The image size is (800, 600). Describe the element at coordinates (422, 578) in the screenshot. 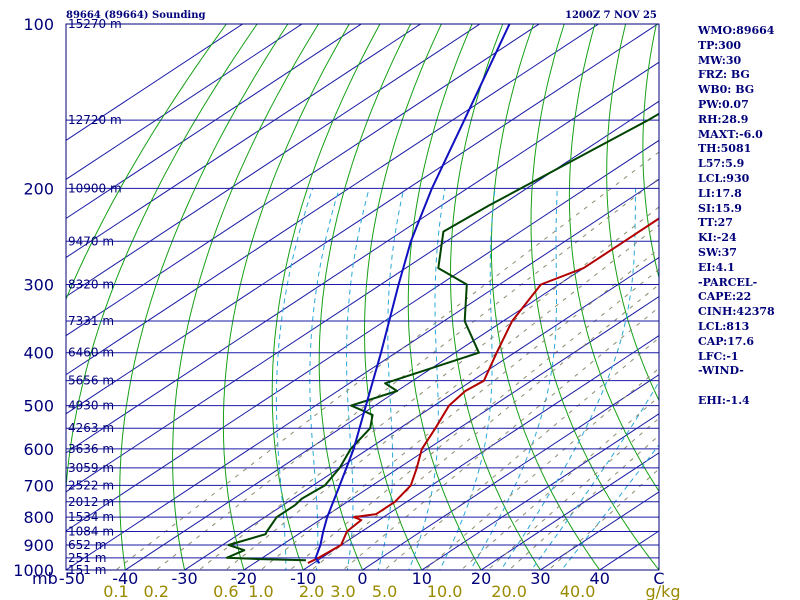

I see `temperature-tick-label: 10` at that location.